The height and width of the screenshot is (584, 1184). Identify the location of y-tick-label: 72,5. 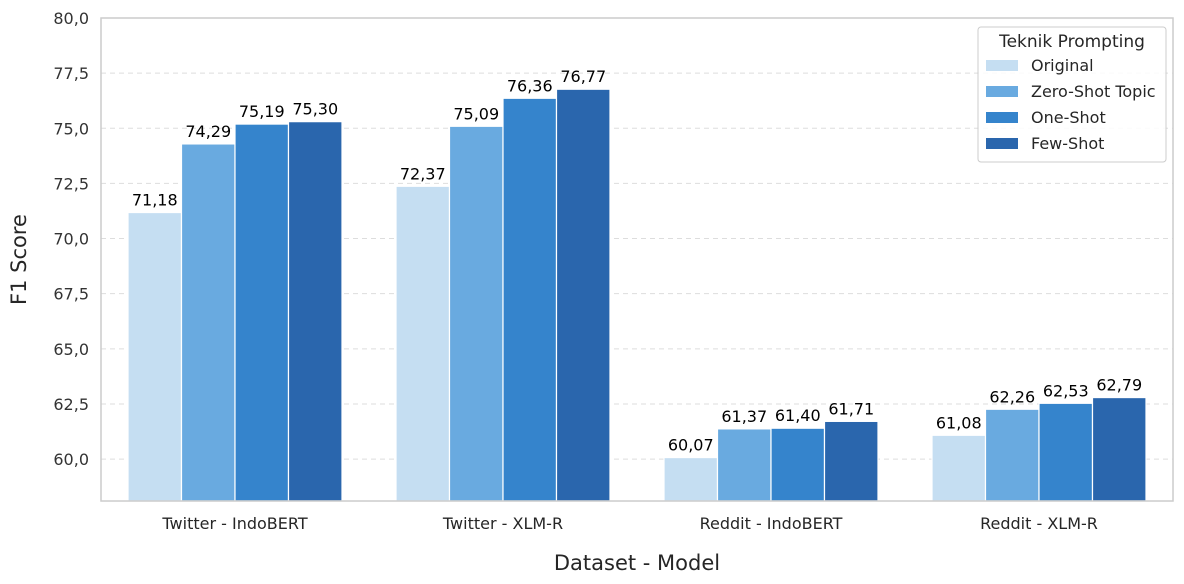
(71, 183).